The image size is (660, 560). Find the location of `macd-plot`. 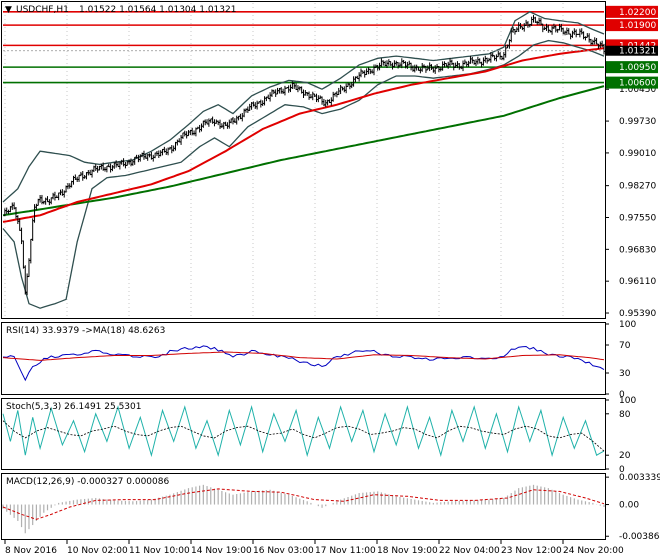

macd-plot is located at coordinates (303, 509).